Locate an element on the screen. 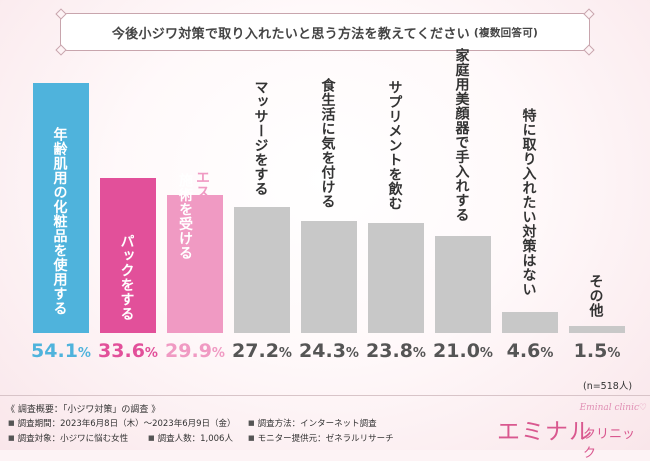 The image size is (650, 461). survey-method: 調査方法：インターネット調査 is located at coordinates (312, 423).